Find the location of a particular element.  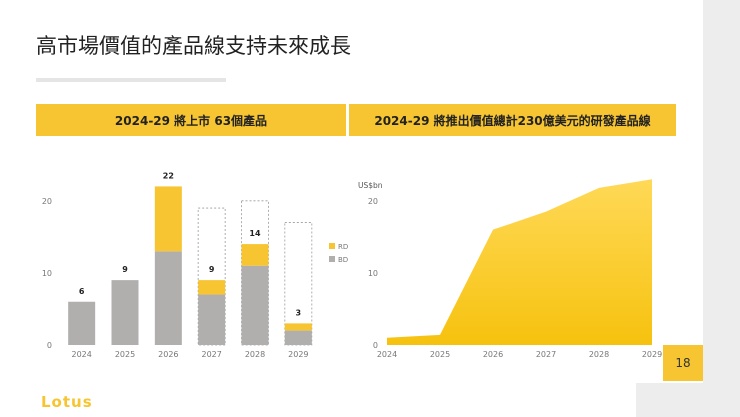

bar-total-label: 6 is located at coordinates (82, 291).